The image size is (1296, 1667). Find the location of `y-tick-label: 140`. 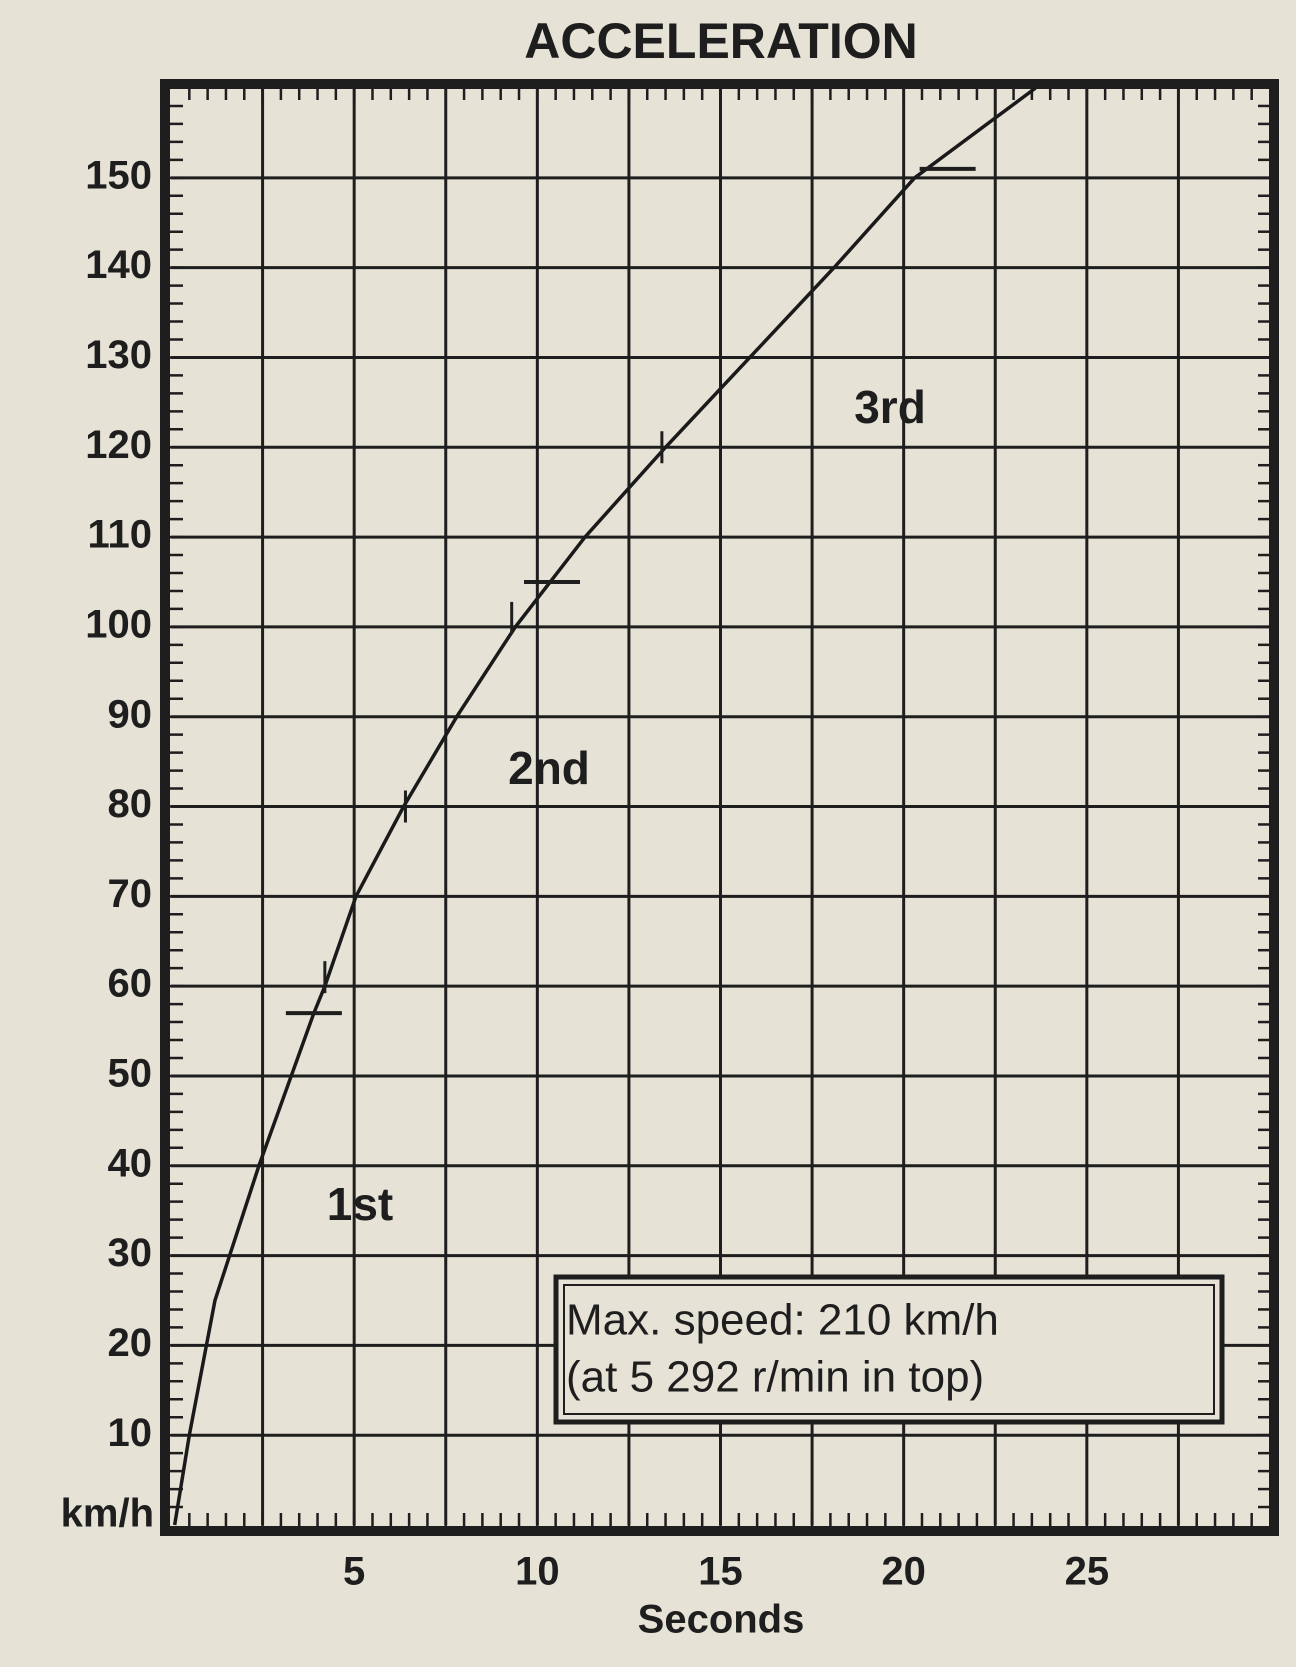

y-tick-label: 140 is located at coordinates (118, 265).